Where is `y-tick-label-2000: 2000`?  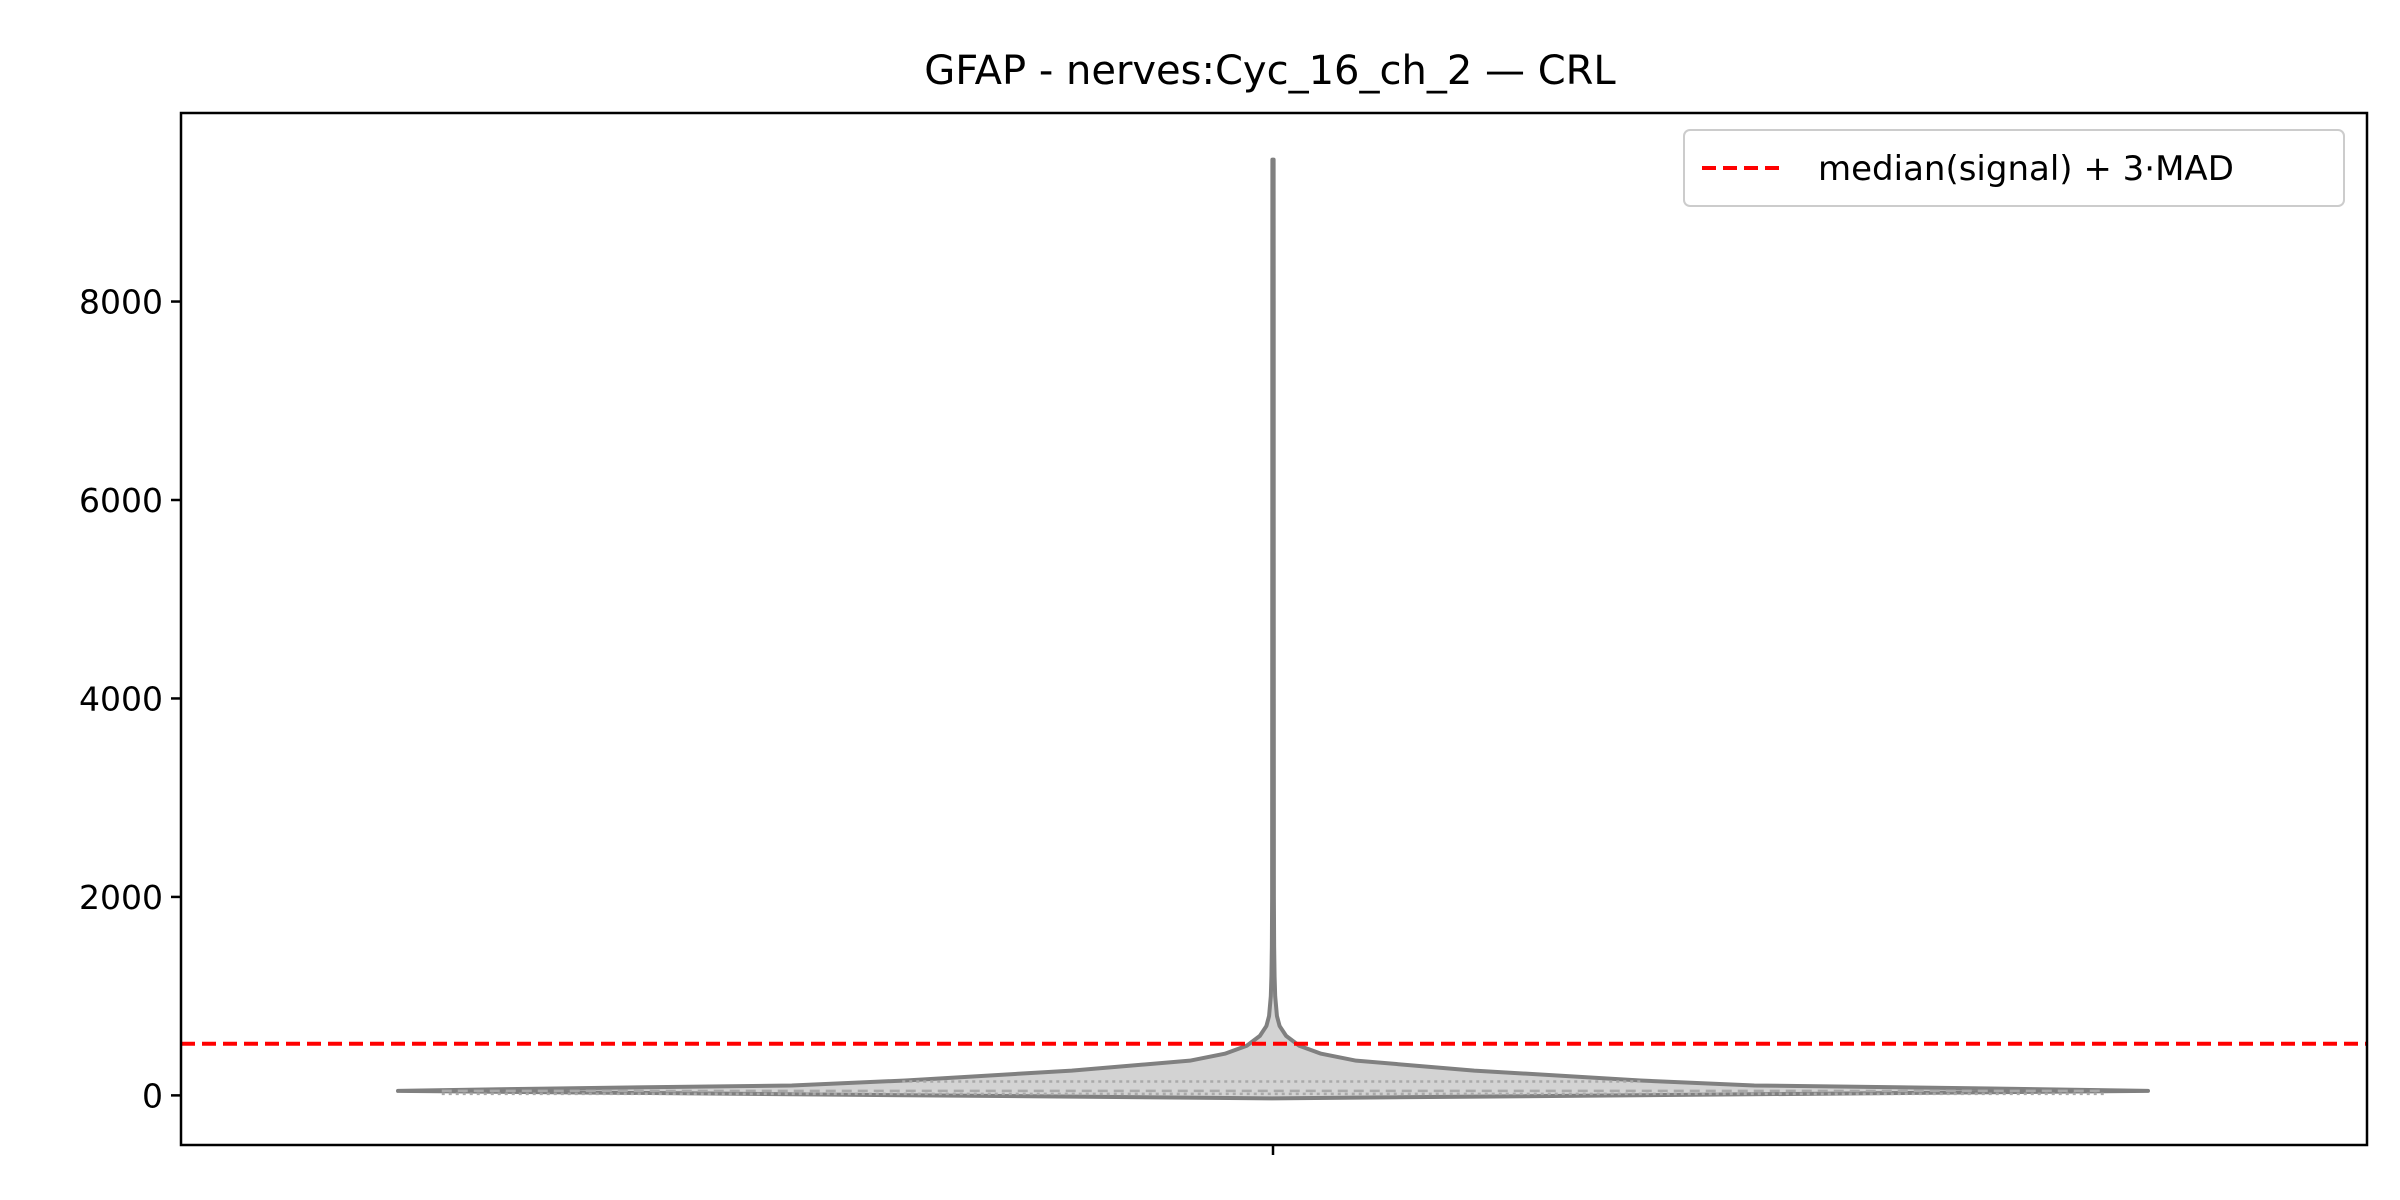 y-tick-label-2000: 2000 is located at coordinates (121, 897).